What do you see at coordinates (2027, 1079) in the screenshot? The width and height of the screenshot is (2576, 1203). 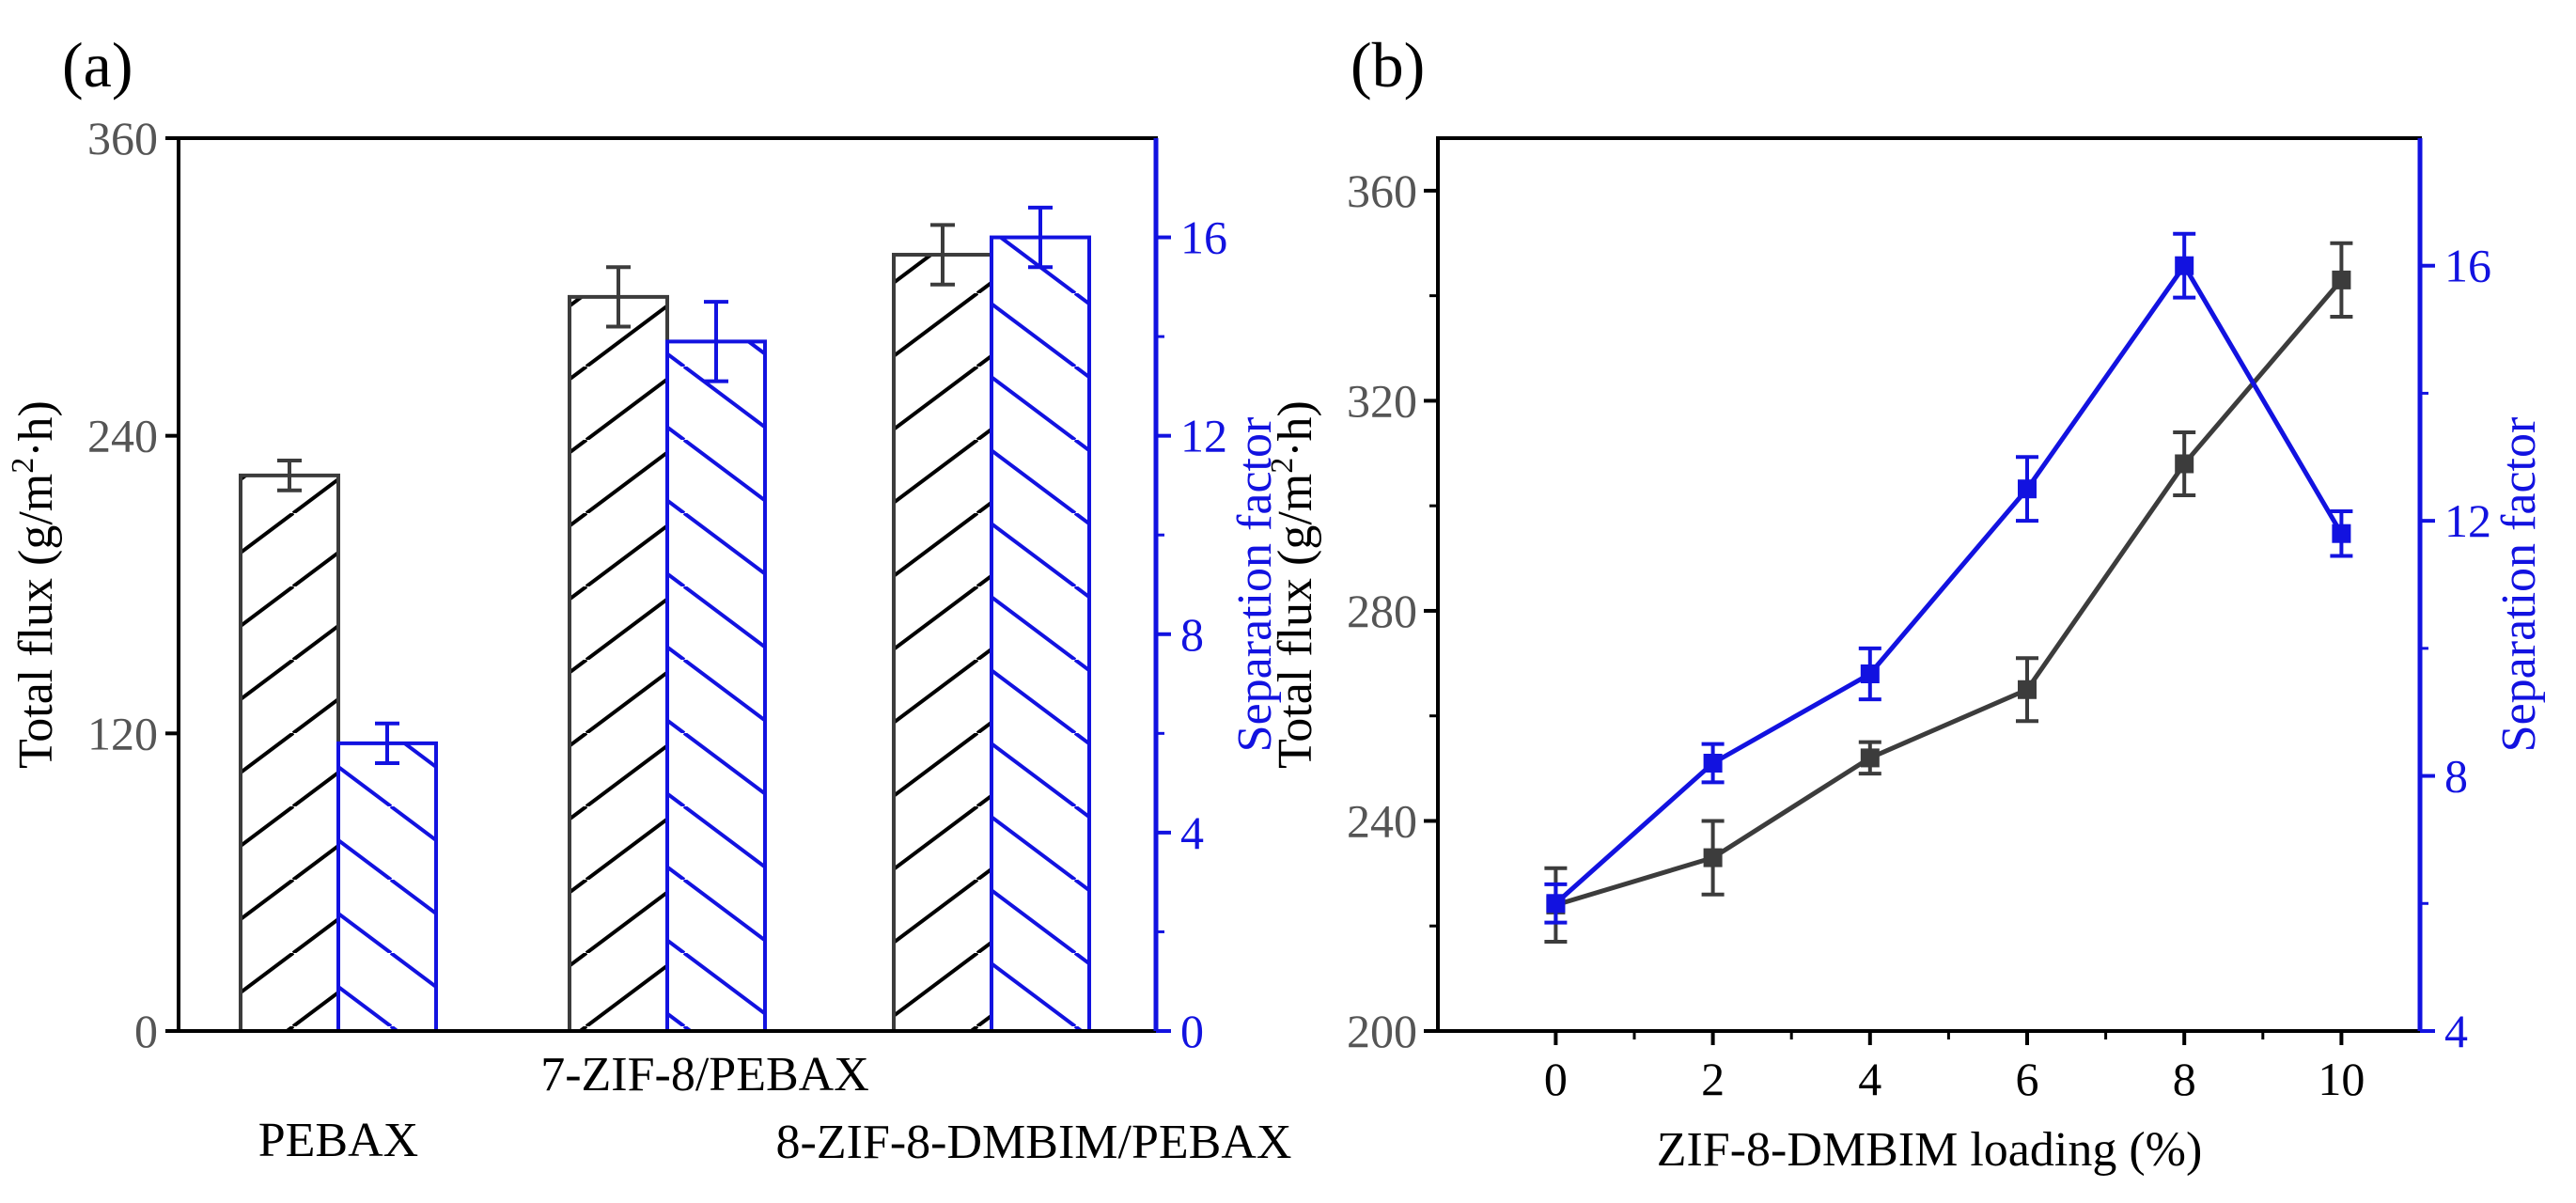 I see `x-tick-label: 6` at bounding box center [2027, 1079].